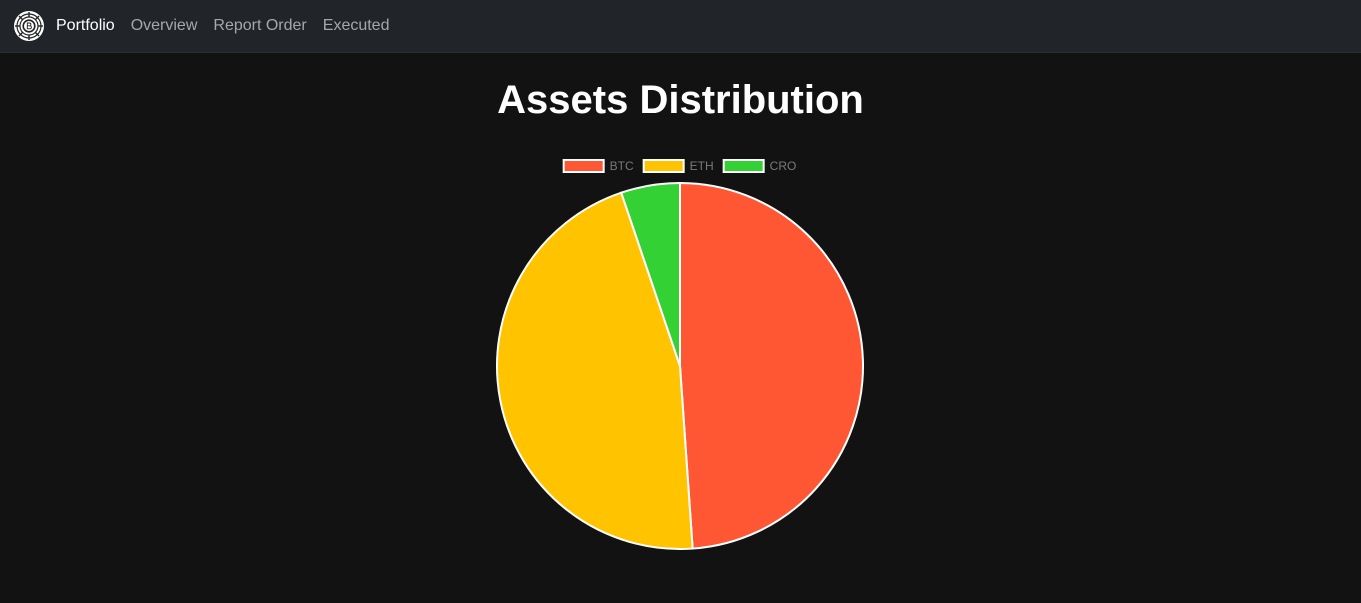  Describe the element at coordinates (663, 166) in the screenshot. I see `legend-swatch-eth` at that location.